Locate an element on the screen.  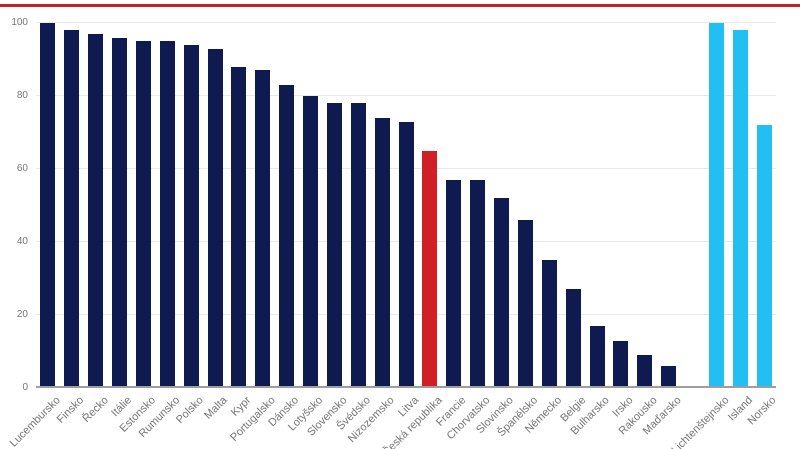
bar-slot: Belgie is located at coordinates (573, 223).